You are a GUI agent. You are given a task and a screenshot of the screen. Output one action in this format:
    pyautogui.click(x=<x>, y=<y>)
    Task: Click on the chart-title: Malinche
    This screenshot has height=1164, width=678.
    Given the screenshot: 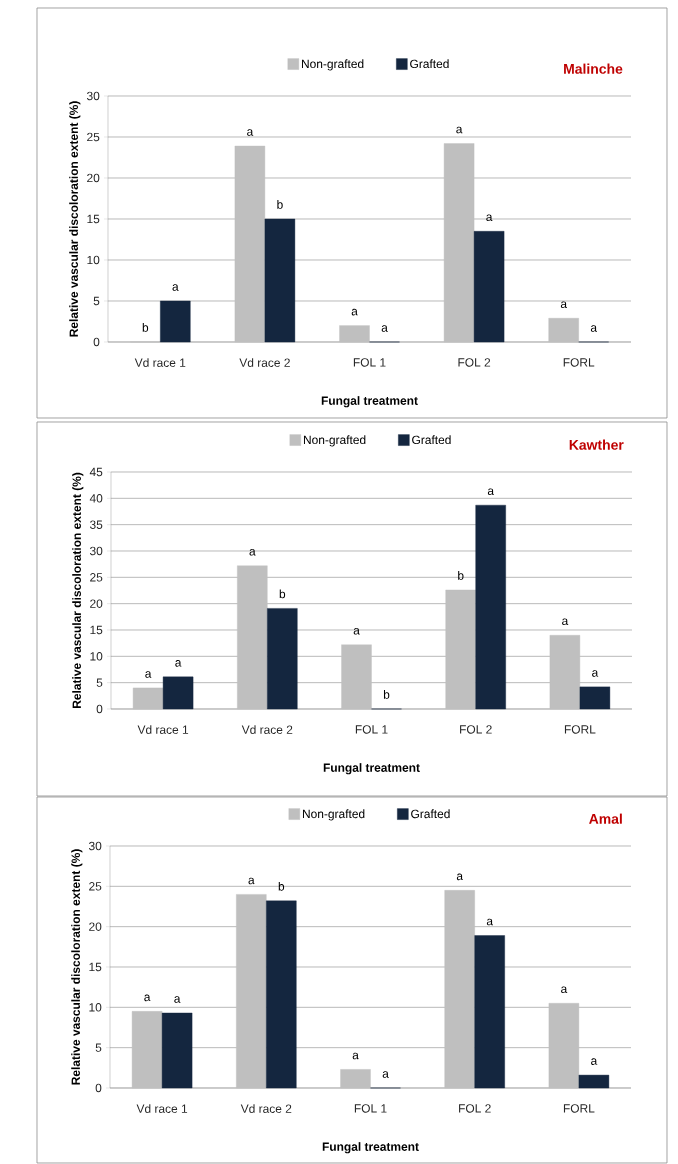 What is the action you would take?
    pyautogui.click(x=593, y=68)
    